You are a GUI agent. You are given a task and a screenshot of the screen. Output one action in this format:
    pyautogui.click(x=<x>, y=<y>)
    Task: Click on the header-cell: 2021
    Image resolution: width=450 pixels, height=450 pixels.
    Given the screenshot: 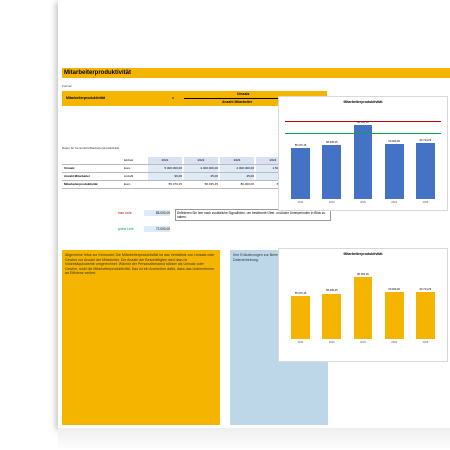 What is the action you would take?
    pyautogui.click(x=165, y=160)
    